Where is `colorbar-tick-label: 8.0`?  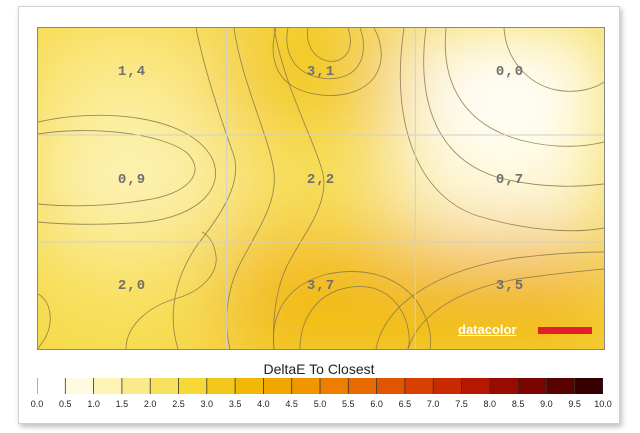
colorbar-tick-label: 8.0 is located at coordinates (490, 404).